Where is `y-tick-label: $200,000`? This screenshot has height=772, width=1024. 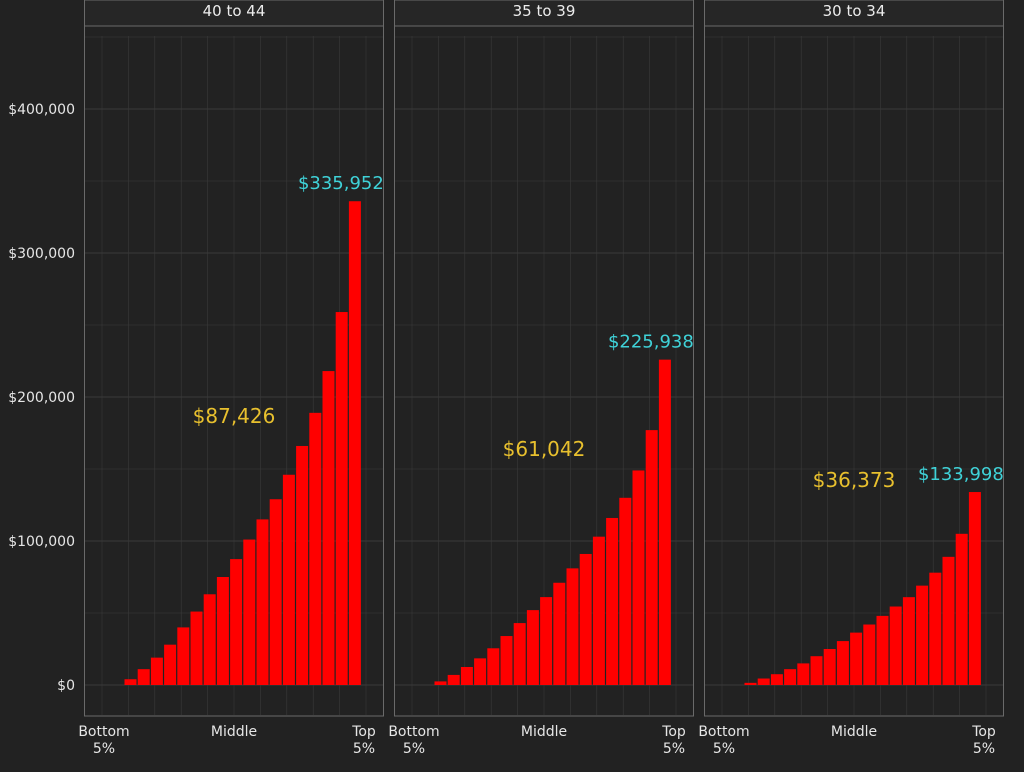
y-tick-label: $200,000 is located at coordinates (41, 398).